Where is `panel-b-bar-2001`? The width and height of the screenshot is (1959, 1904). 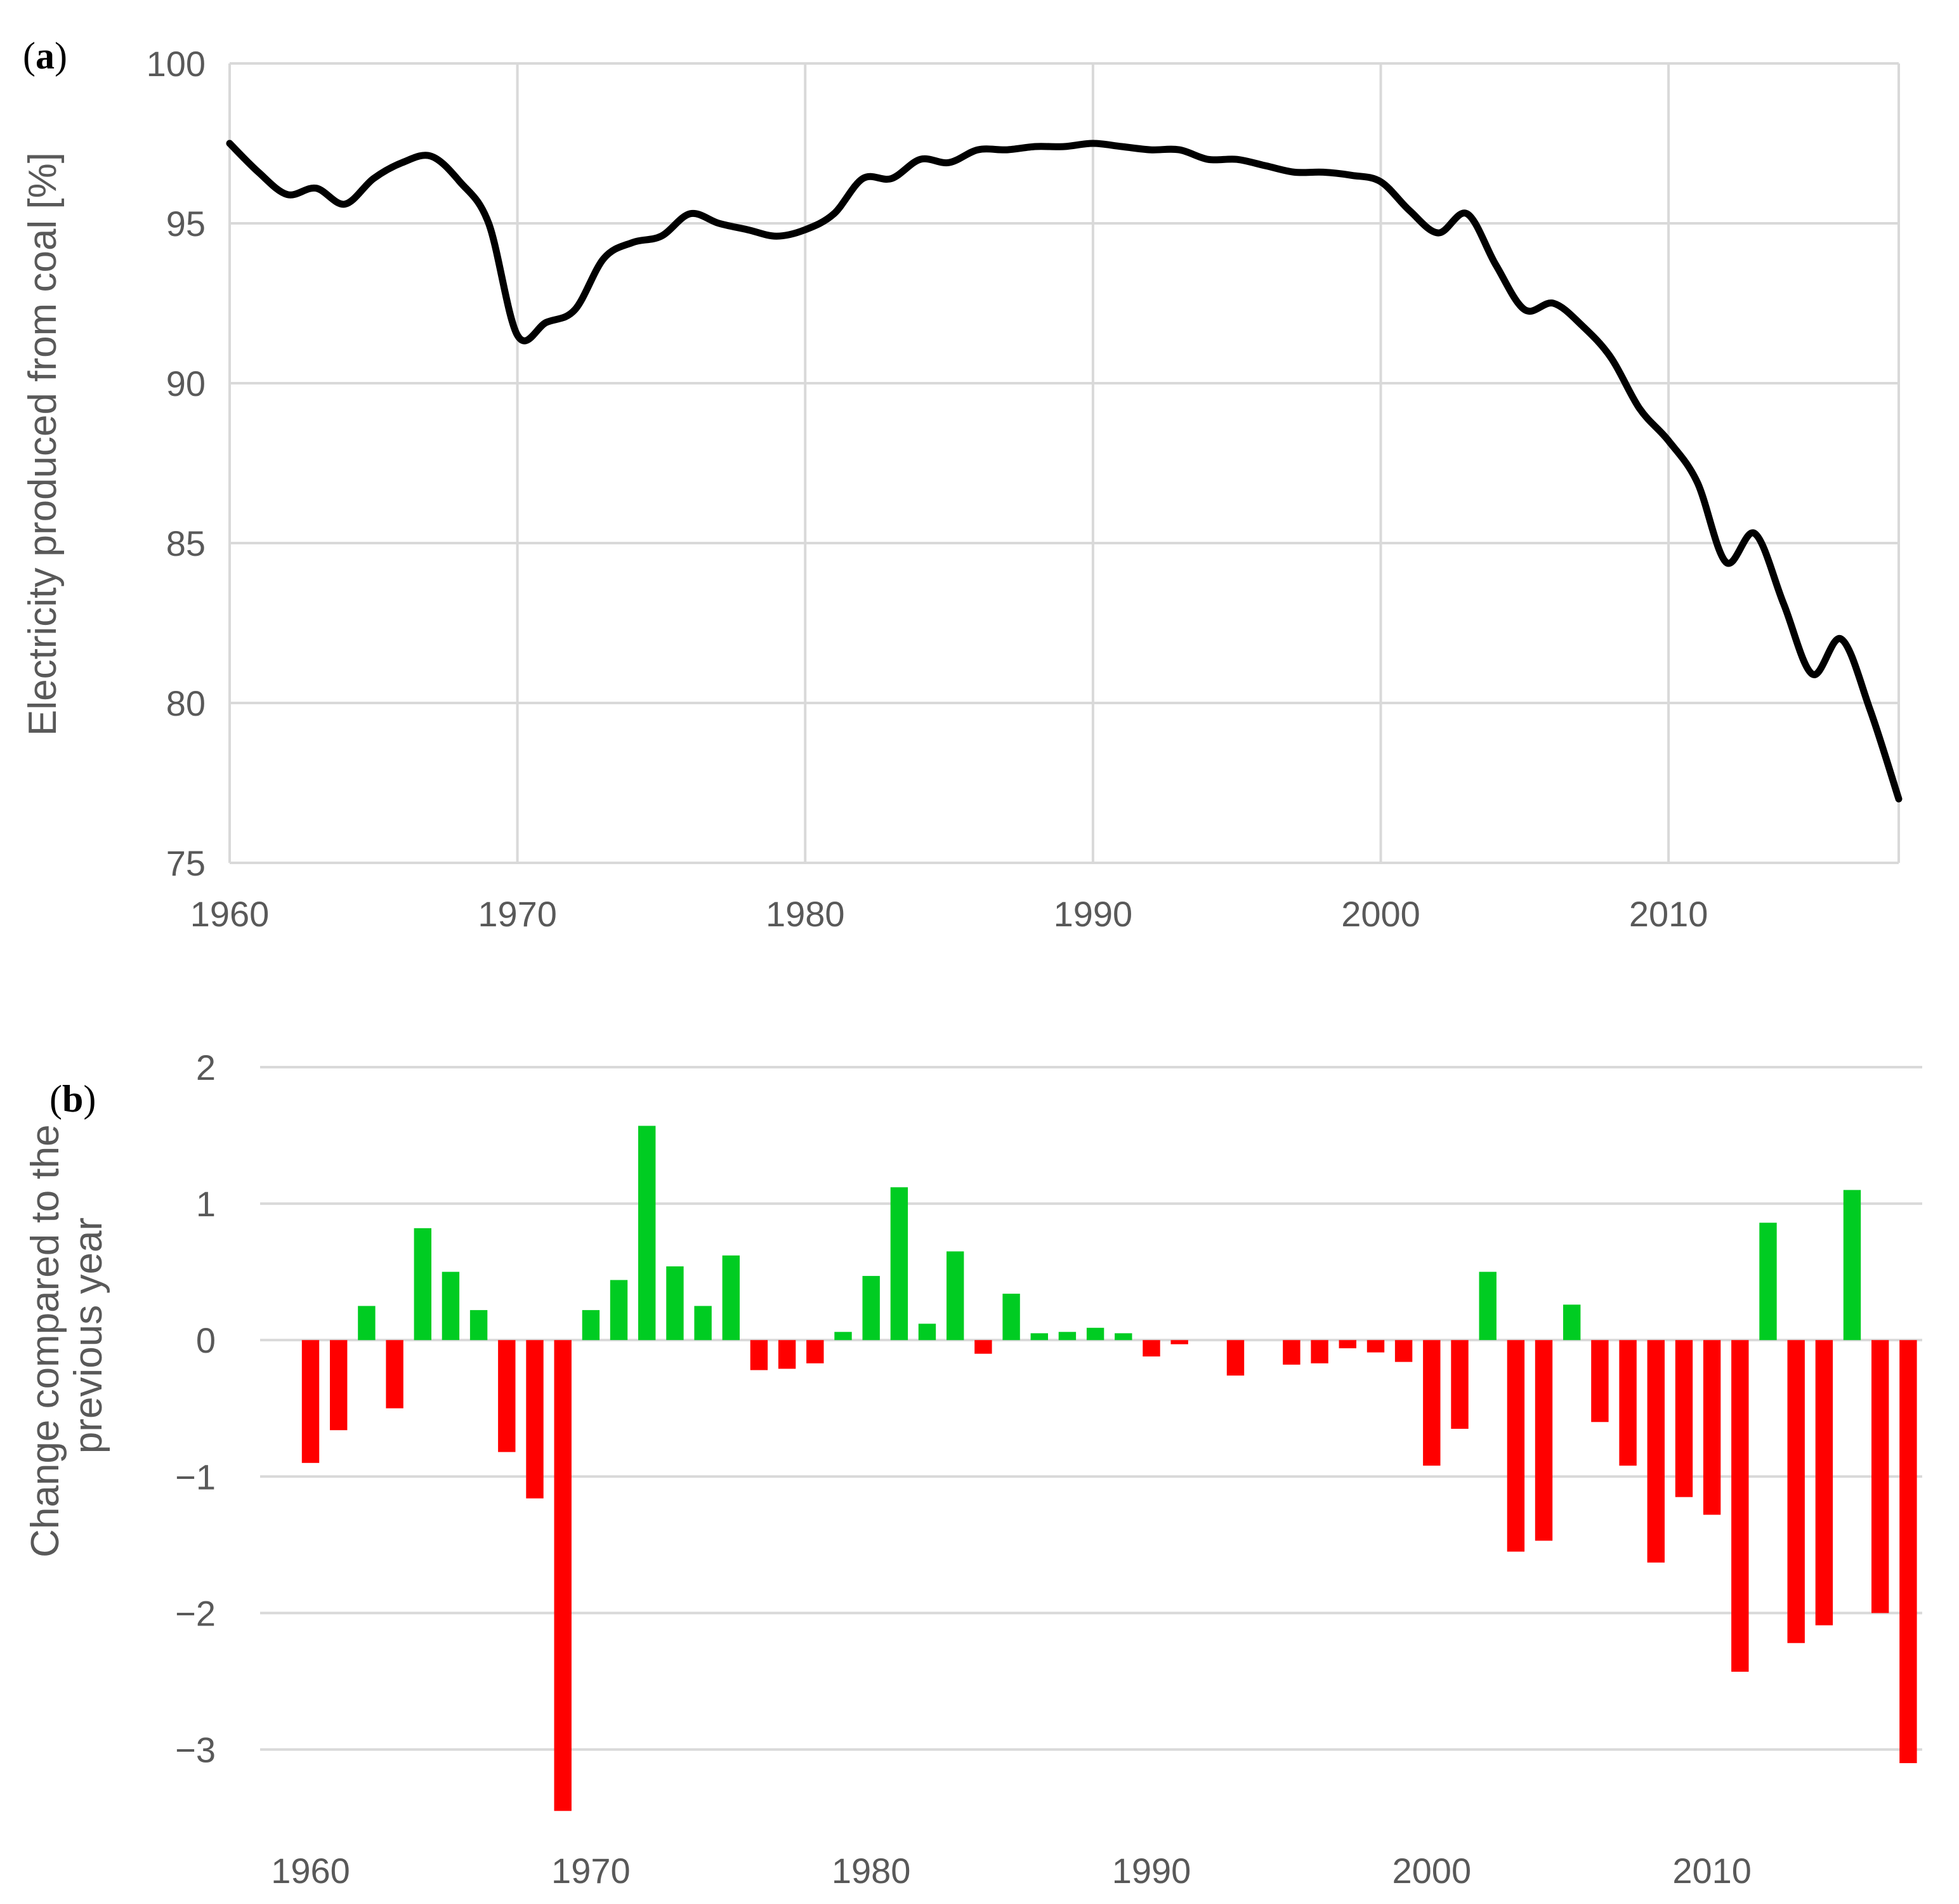 panel-b-bar-2001 is located at coordinates (1460, 1384).